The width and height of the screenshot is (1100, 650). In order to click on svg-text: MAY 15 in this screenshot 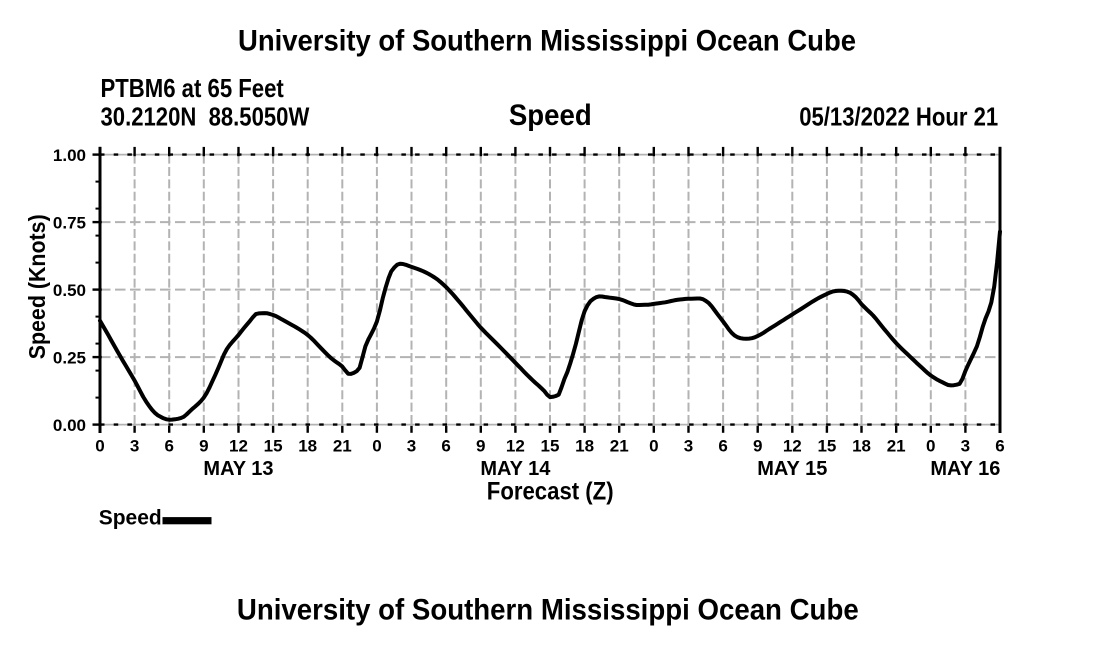, I will do `click(792, 469)`.